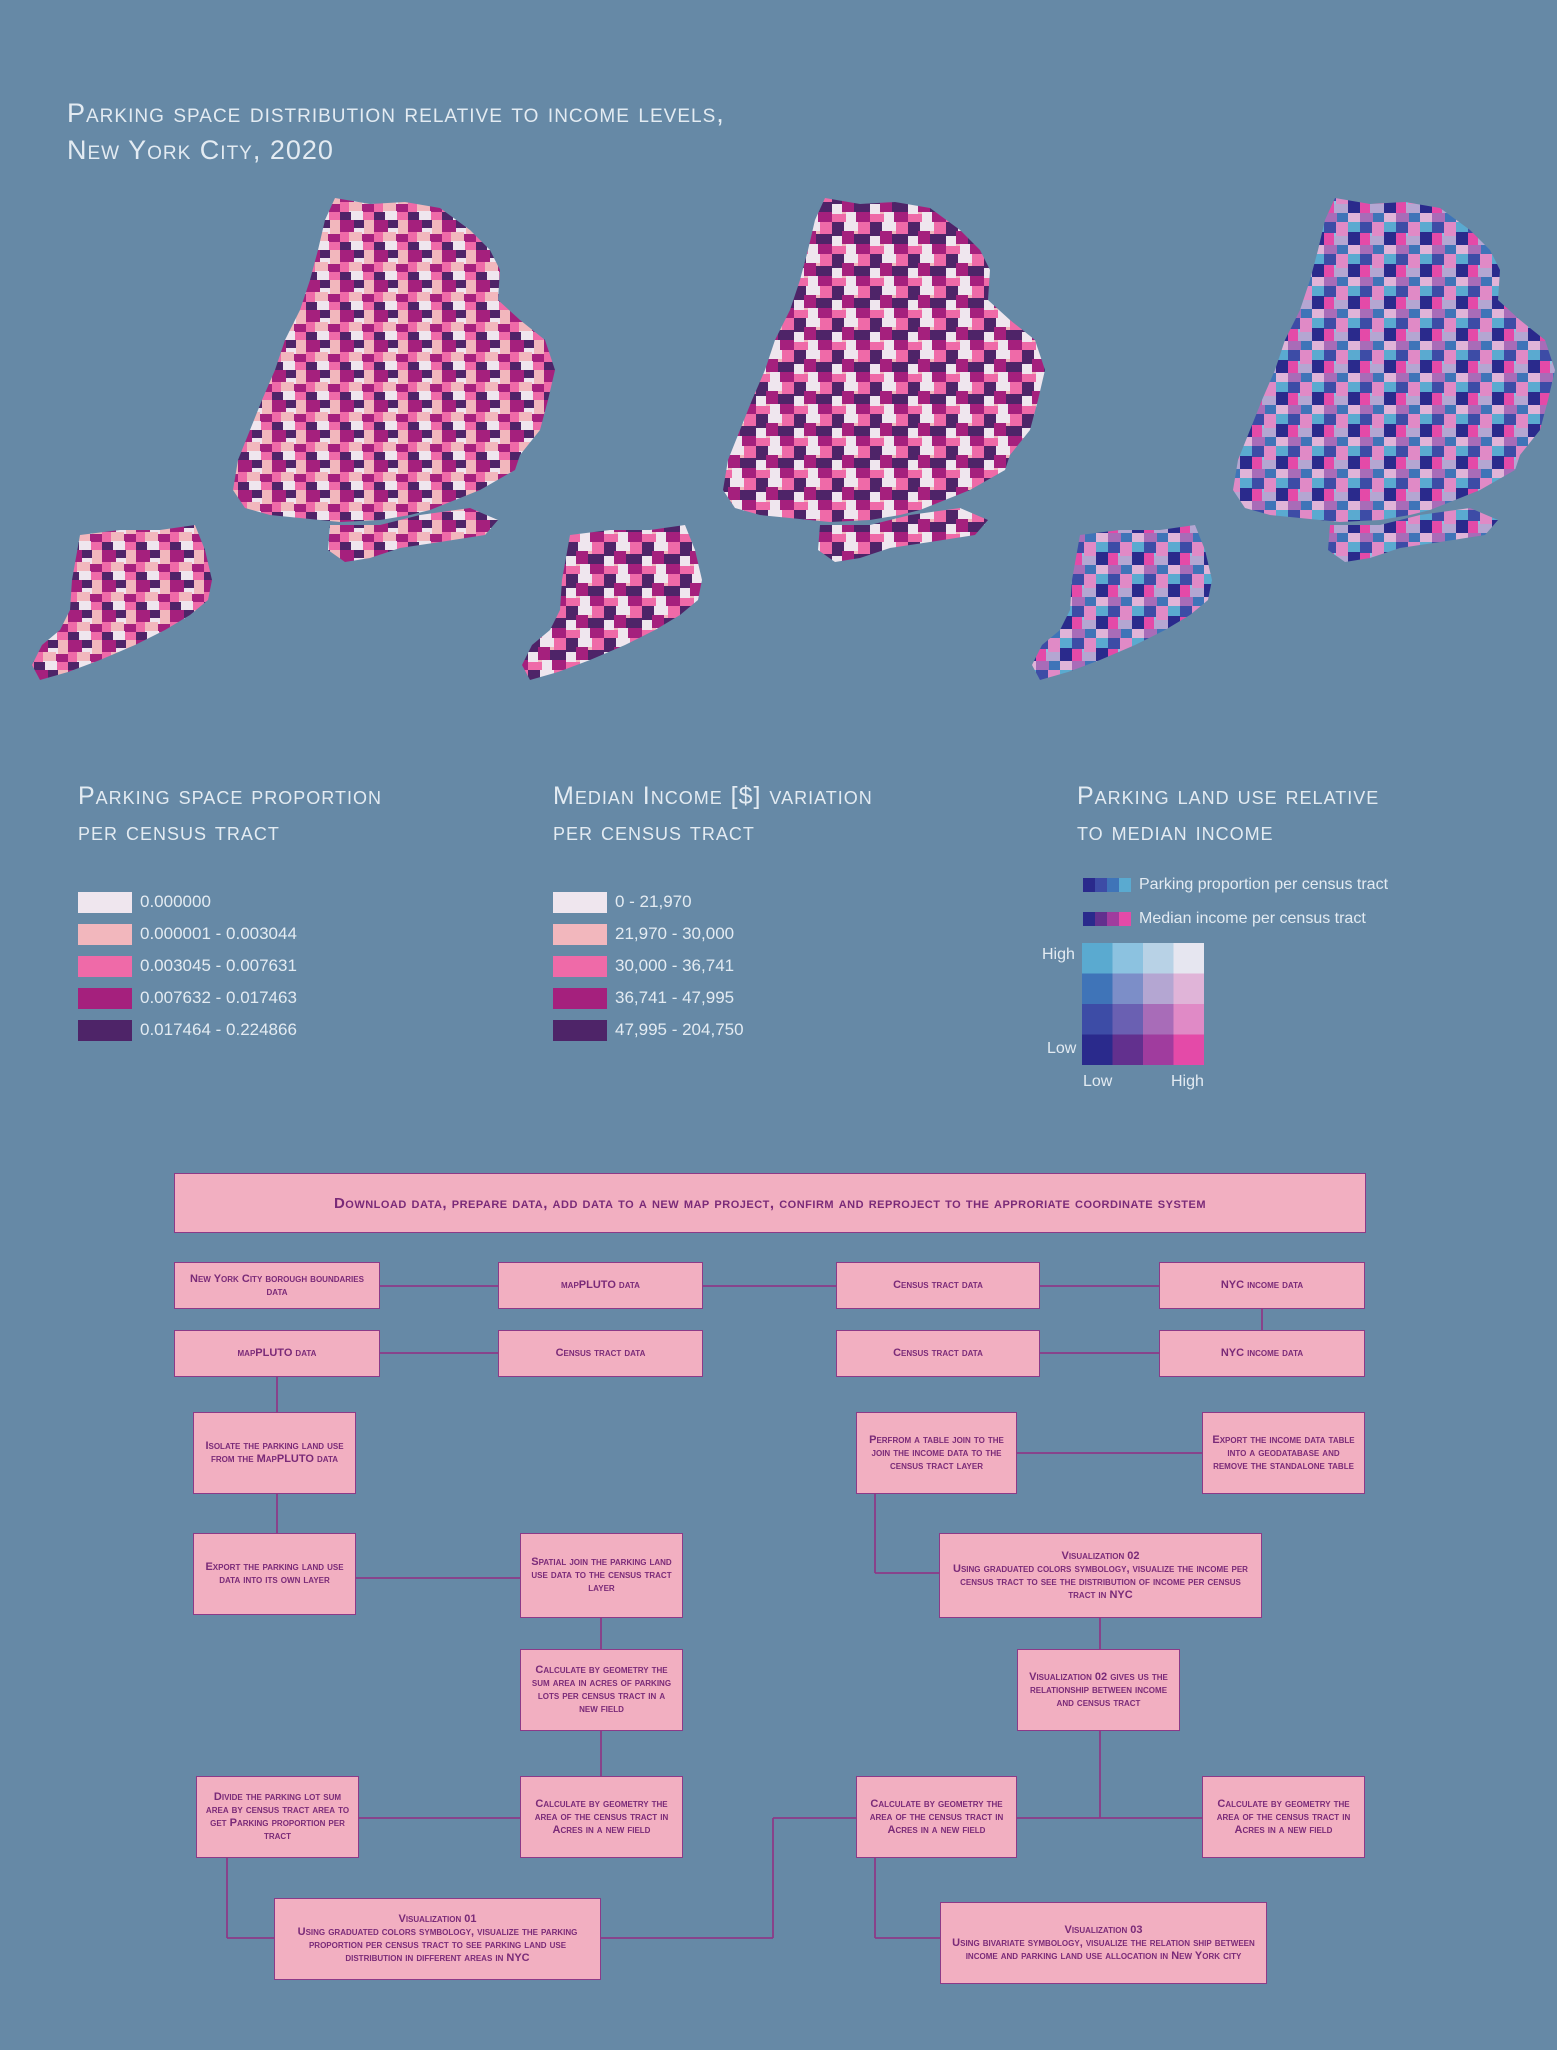  What do you see at coordinates (230, 796) in the screenshot?
I see `legend-parking-title-1: Parking space proportion` at bounding box center [230, 796].